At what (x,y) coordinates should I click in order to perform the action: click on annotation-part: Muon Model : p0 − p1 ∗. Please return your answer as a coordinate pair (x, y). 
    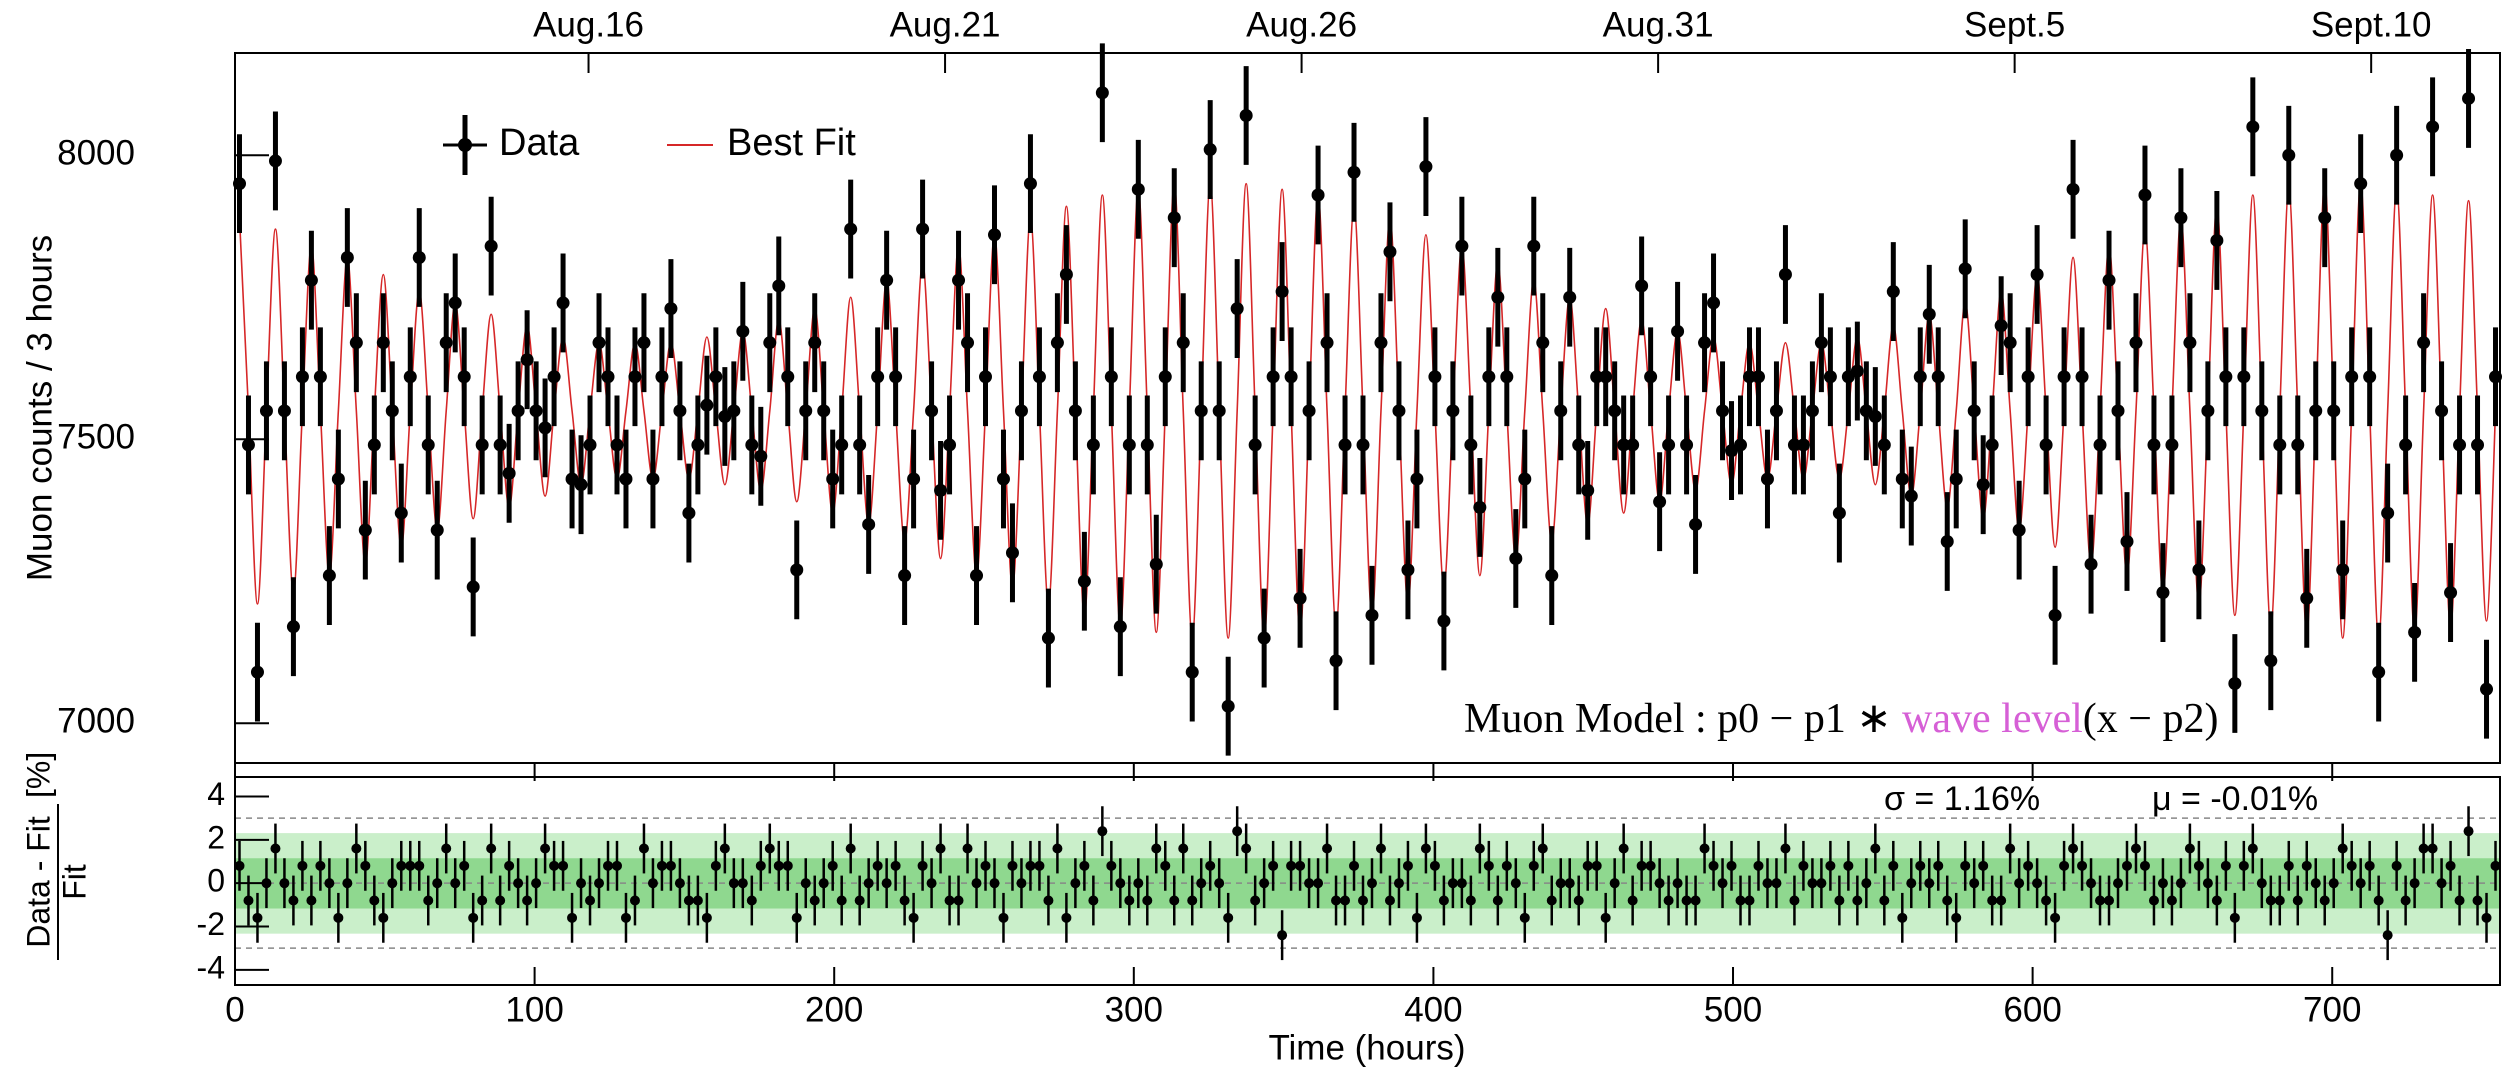
    Looking at the image, I should click on (1683, 719).